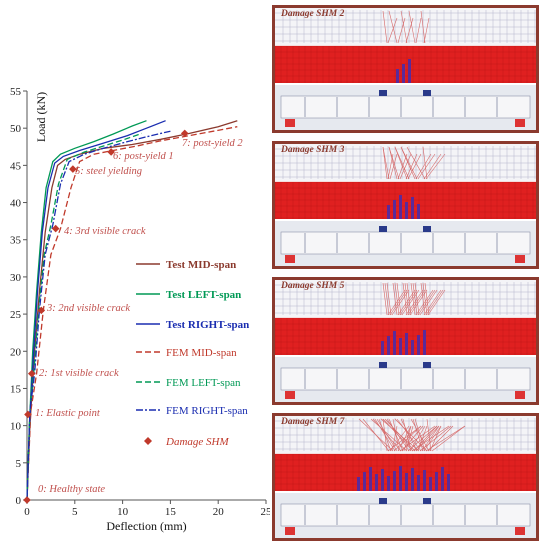 Image resolution: width=547 pixels, height=550 pixels. What do you see at coordinates (27, 512) in the screenshot?
I see `x-tick-label: 0` at bounding box center [27, 512].